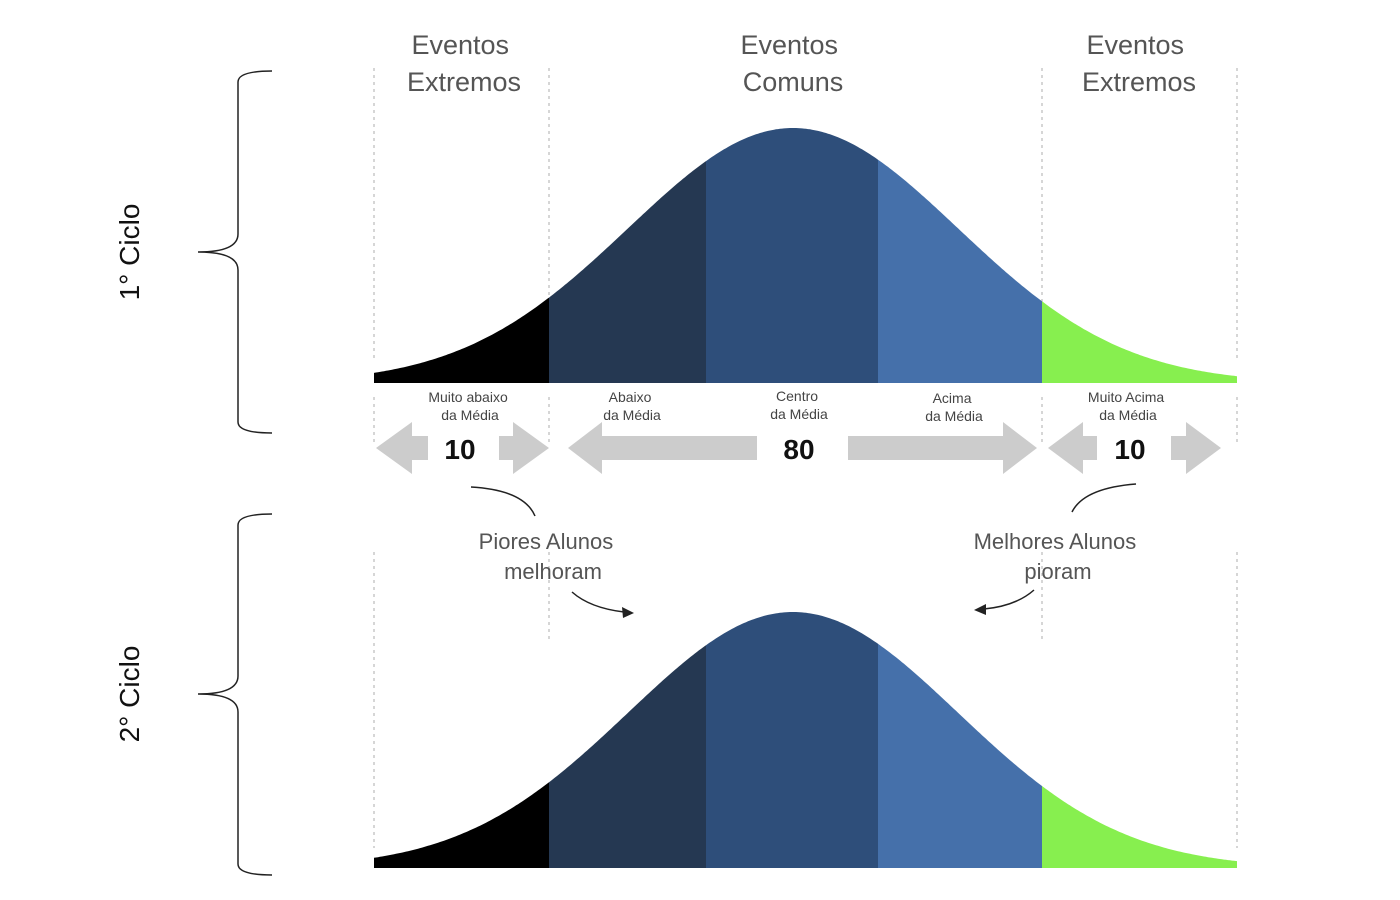 This screenshot has height=900, width=1400. Describe the element at coordinates (793, 82) in the screenshot. I see `header-center-line2: Comuns` at that location.